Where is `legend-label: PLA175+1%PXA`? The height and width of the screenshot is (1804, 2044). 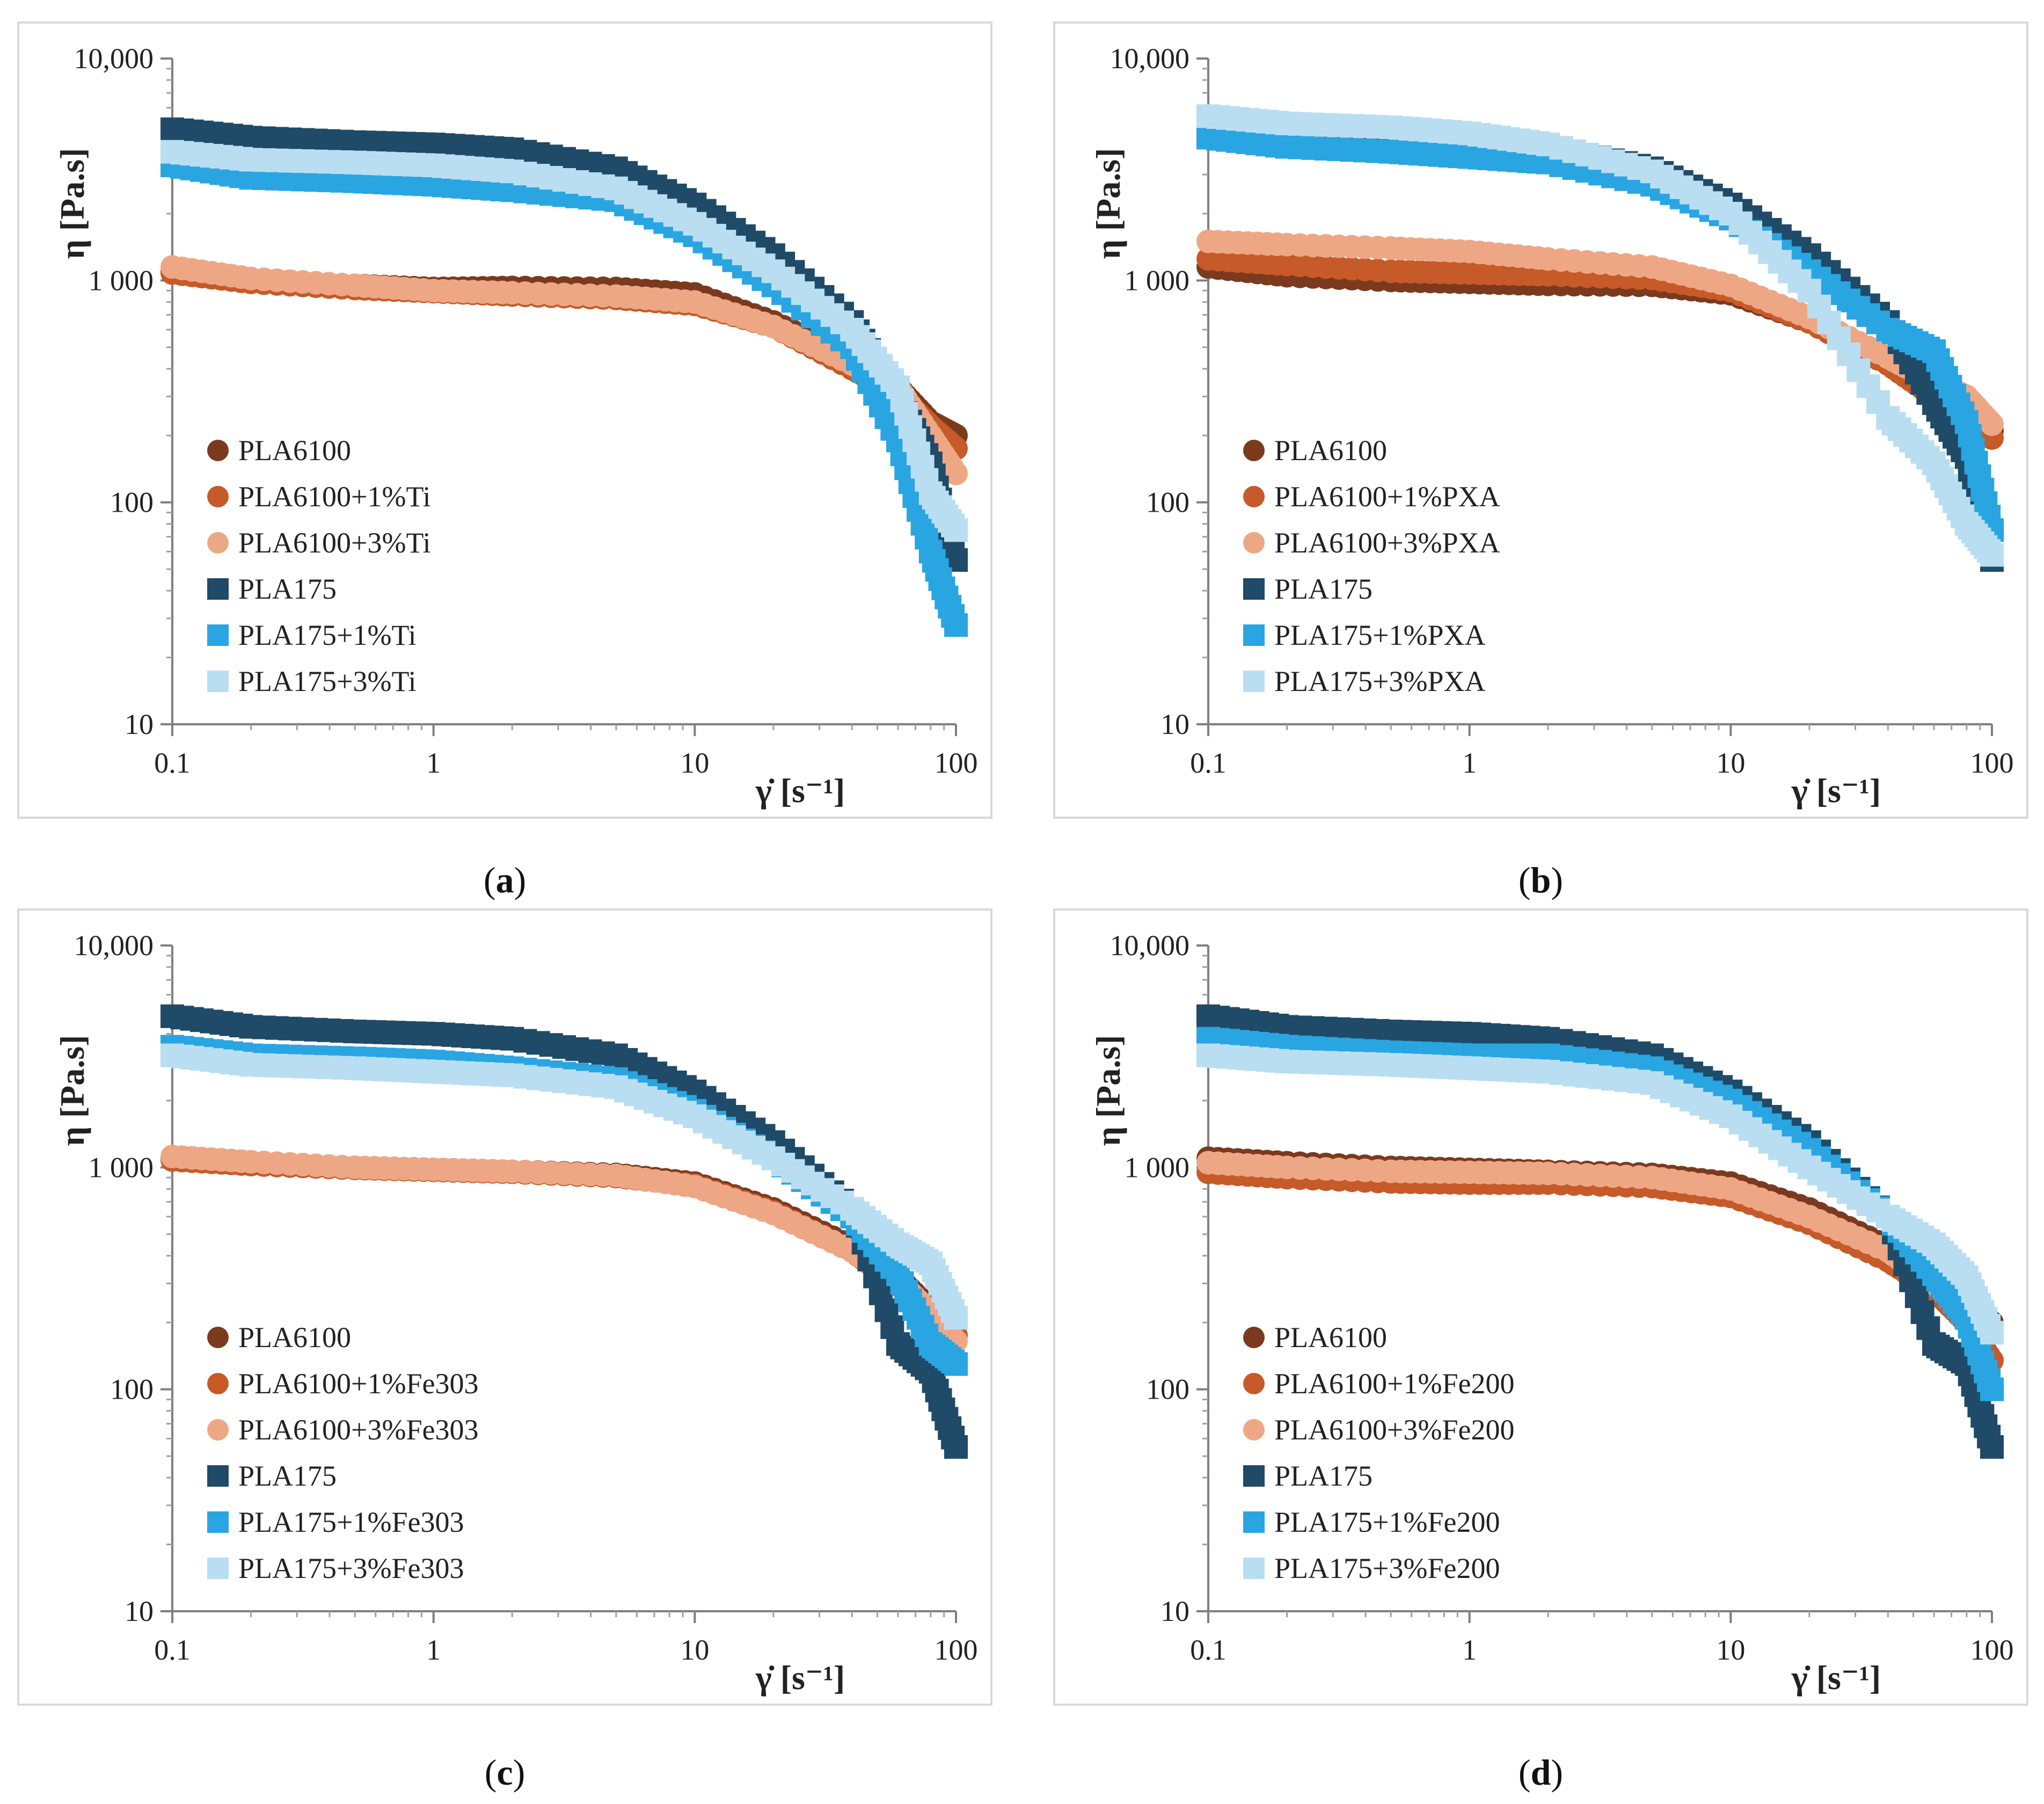
legend-label: PLA175+1%PXA is located at coordinates (1379, 635).